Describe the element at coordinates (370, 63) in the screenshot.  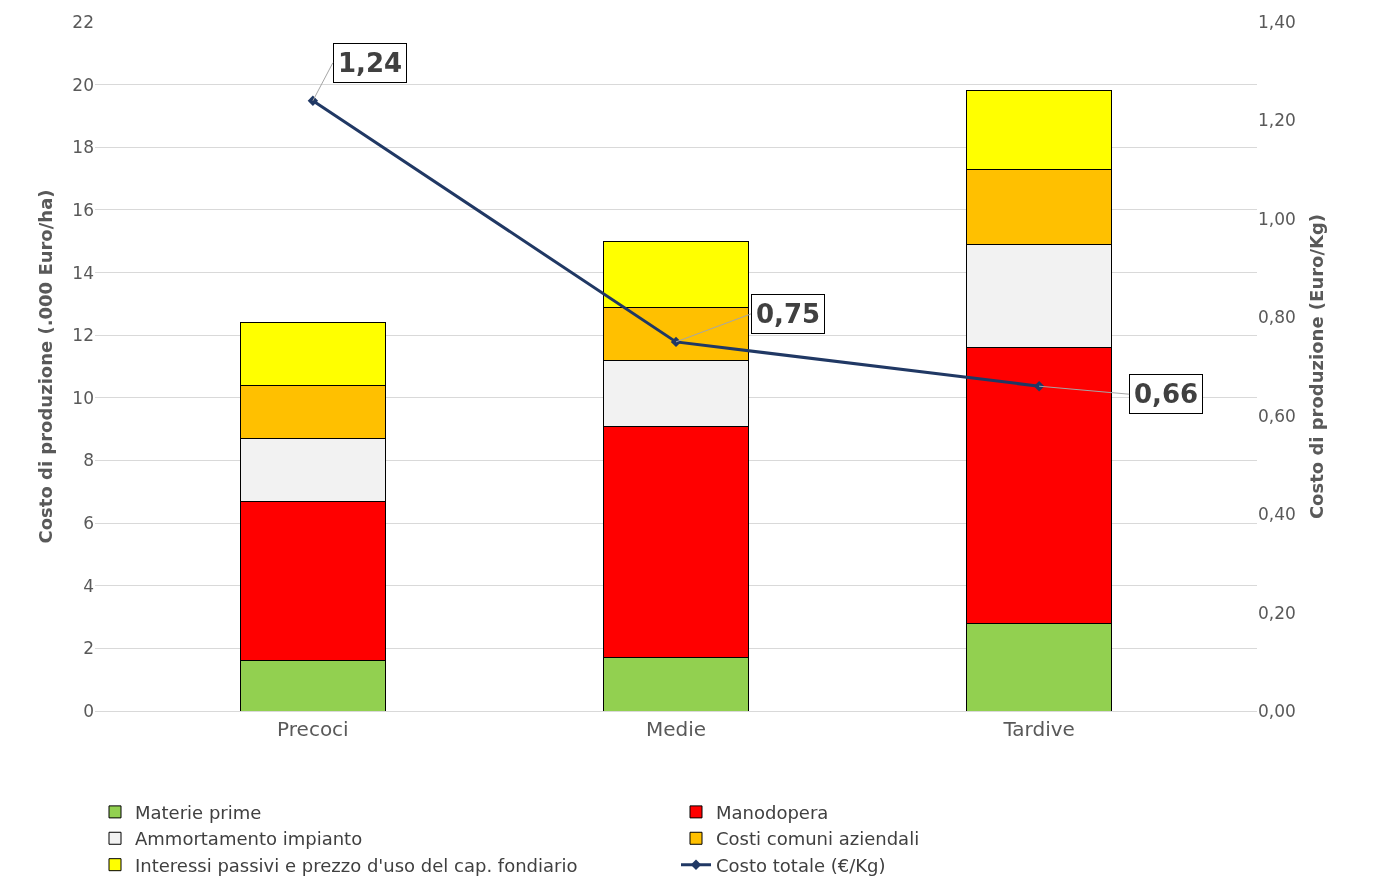
I see `data-label: 1,24` at that location.